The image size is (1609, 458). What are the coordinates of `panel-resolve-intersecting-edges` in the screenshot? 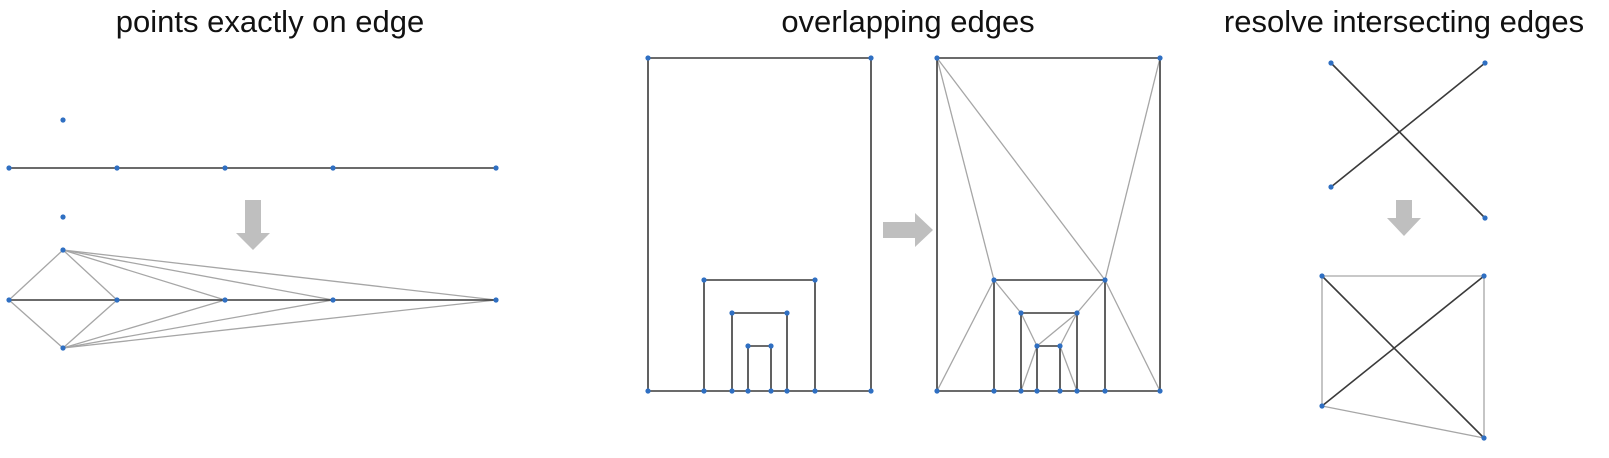 It's located at (1403, 250).